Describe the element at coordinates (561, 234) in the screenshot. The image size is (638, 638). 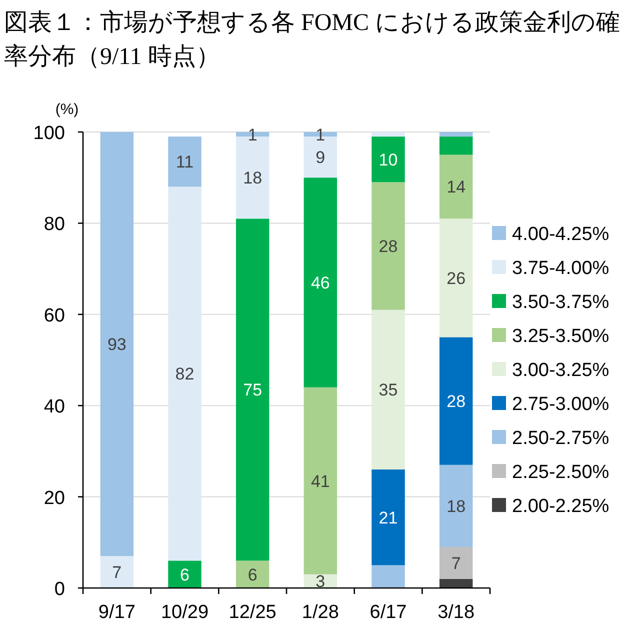
I see `legend-label: 4.00-4.25%` at that location.